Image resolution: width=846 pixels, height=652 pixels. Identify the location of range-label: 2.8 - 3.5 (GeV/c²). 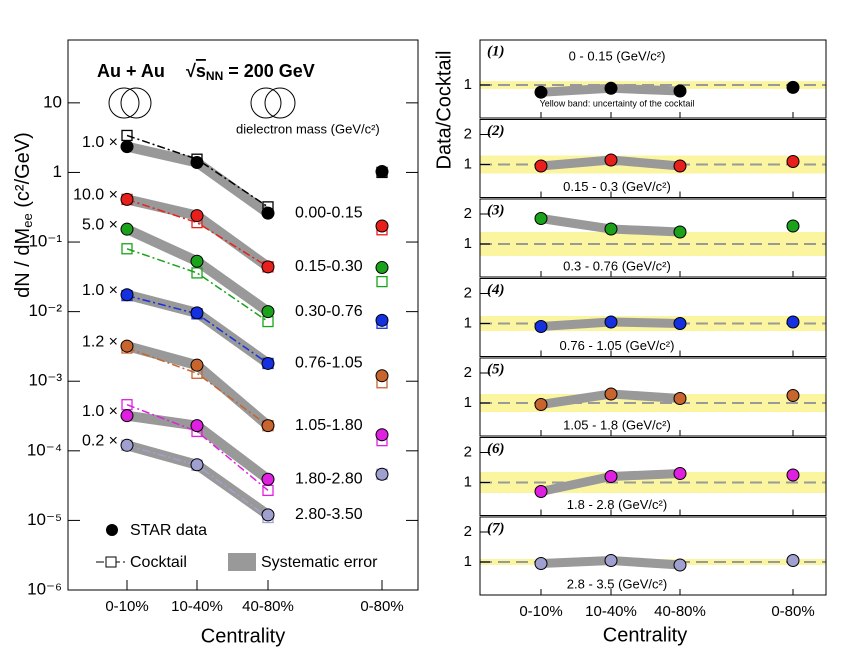
(617, 583).